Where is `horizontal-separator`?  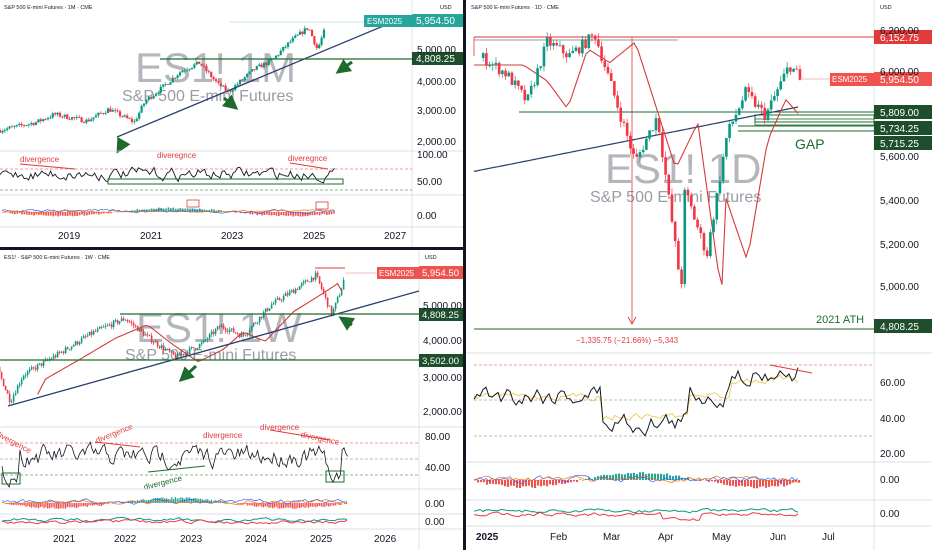
horizontal-separator is located at coordinates (231, 248).